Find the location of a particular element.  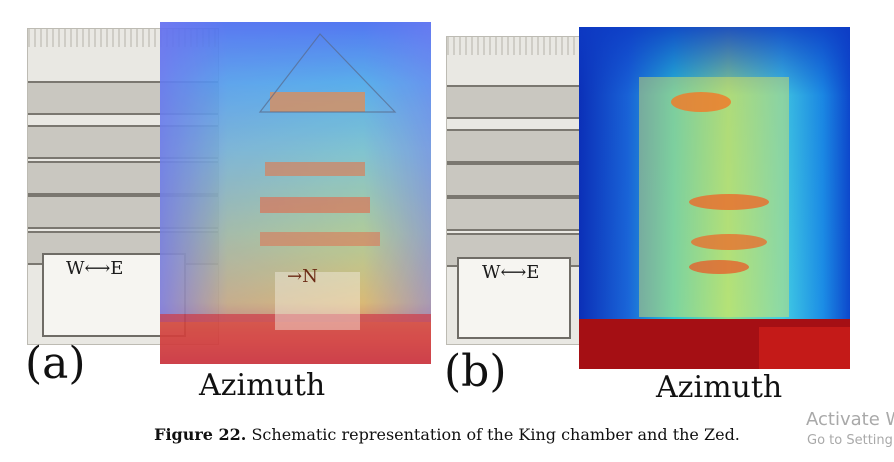

axis-label-b: Azimuth is located at coordinates (719, 387).